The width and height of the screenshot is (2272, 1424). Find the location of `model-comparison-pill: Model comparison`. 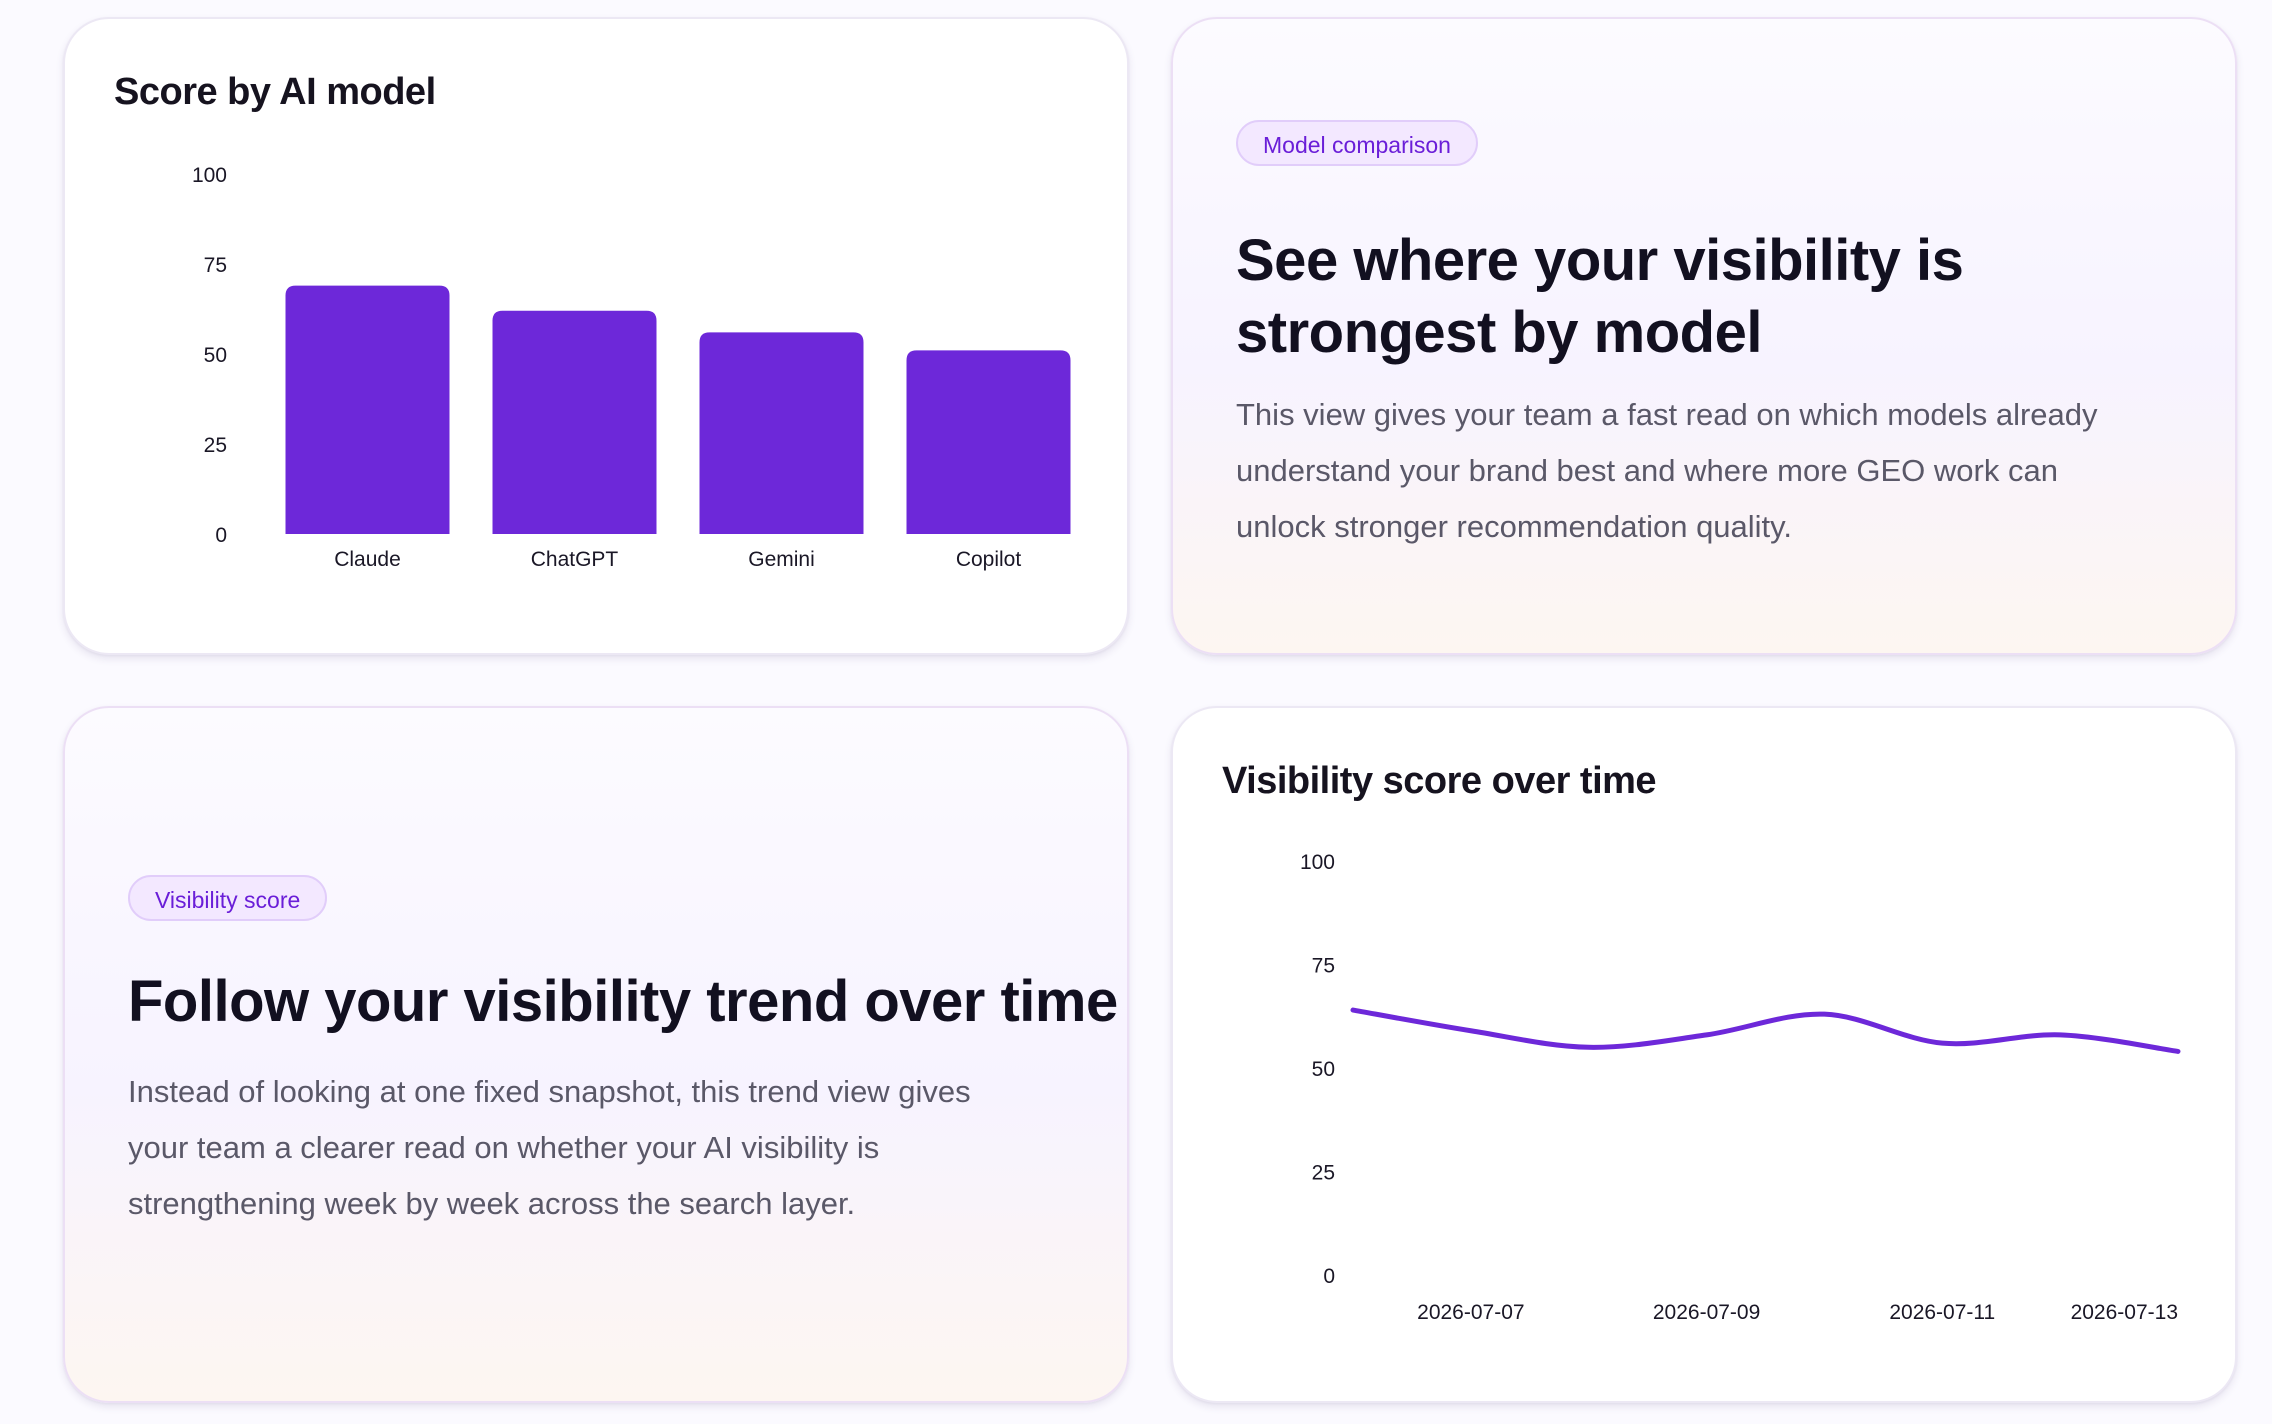

model-comparison-pill: Model comparison is located at coordinates (1357, 143).